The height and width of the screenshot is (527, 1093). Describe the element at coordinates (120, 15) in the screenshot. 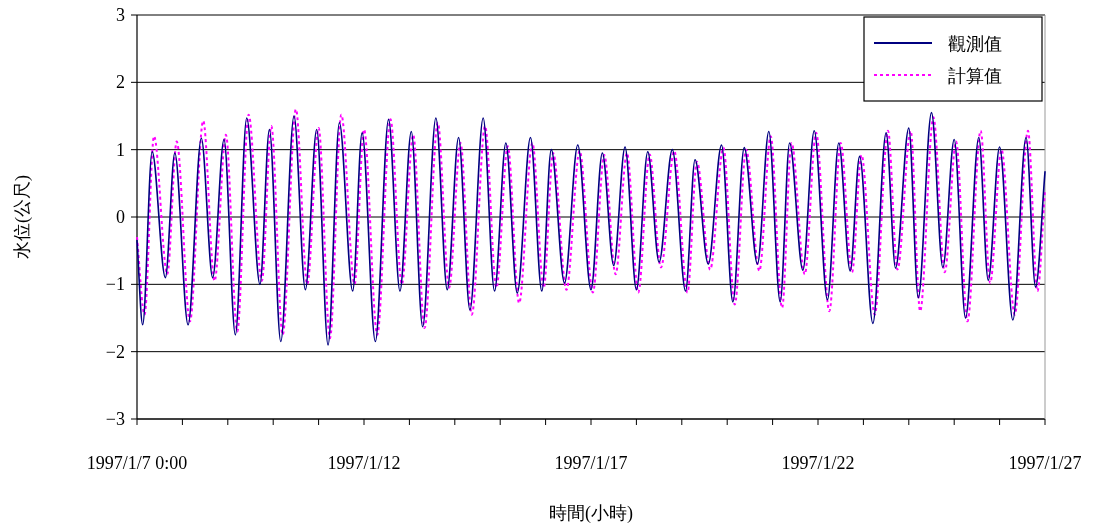

I see `y-tick-label: 3` at that location.